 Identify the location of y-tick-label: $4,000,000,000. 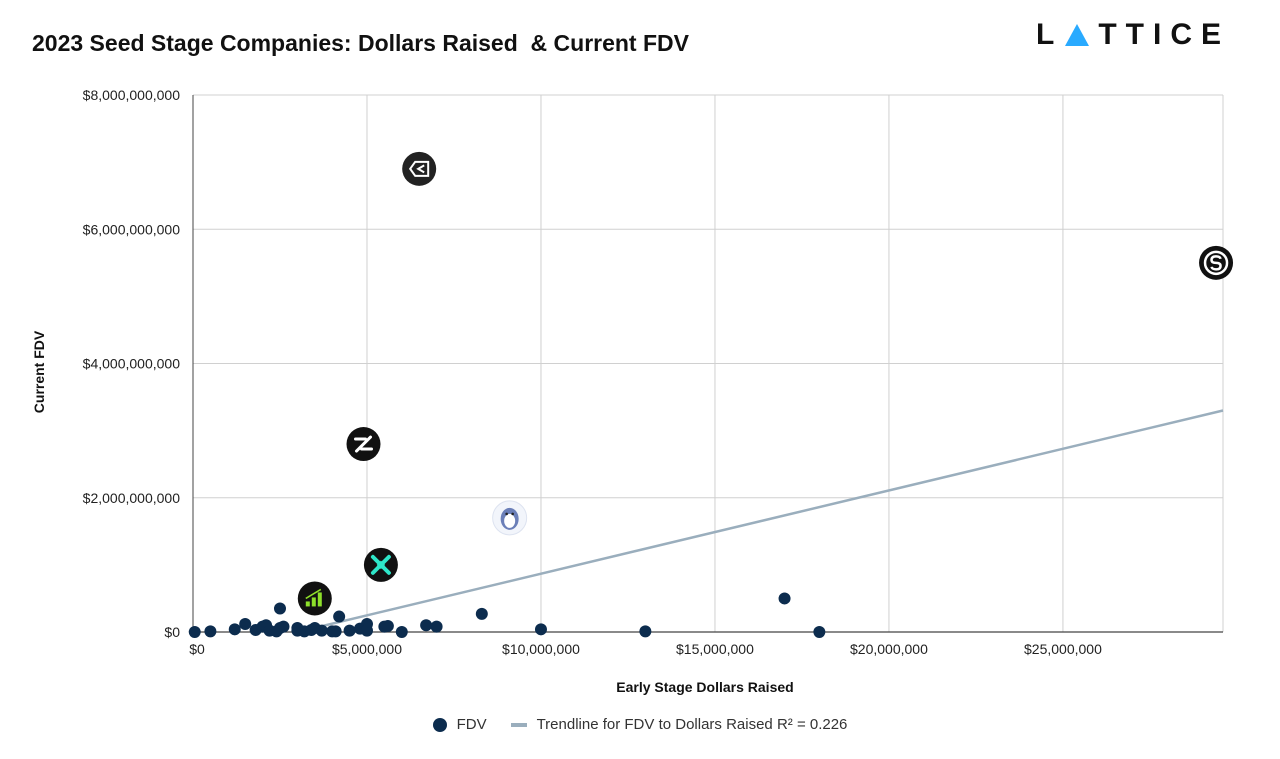
(132, 364).